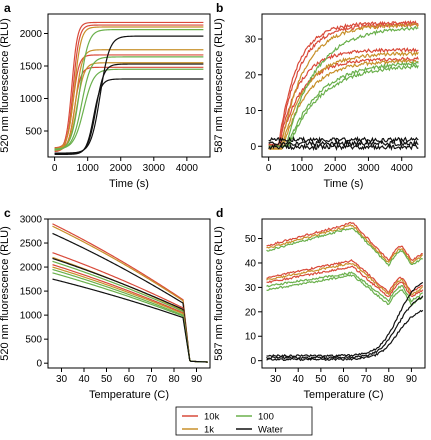 The image size is (431, 440). I want to click on panel-letter: d, so click(219, 213).